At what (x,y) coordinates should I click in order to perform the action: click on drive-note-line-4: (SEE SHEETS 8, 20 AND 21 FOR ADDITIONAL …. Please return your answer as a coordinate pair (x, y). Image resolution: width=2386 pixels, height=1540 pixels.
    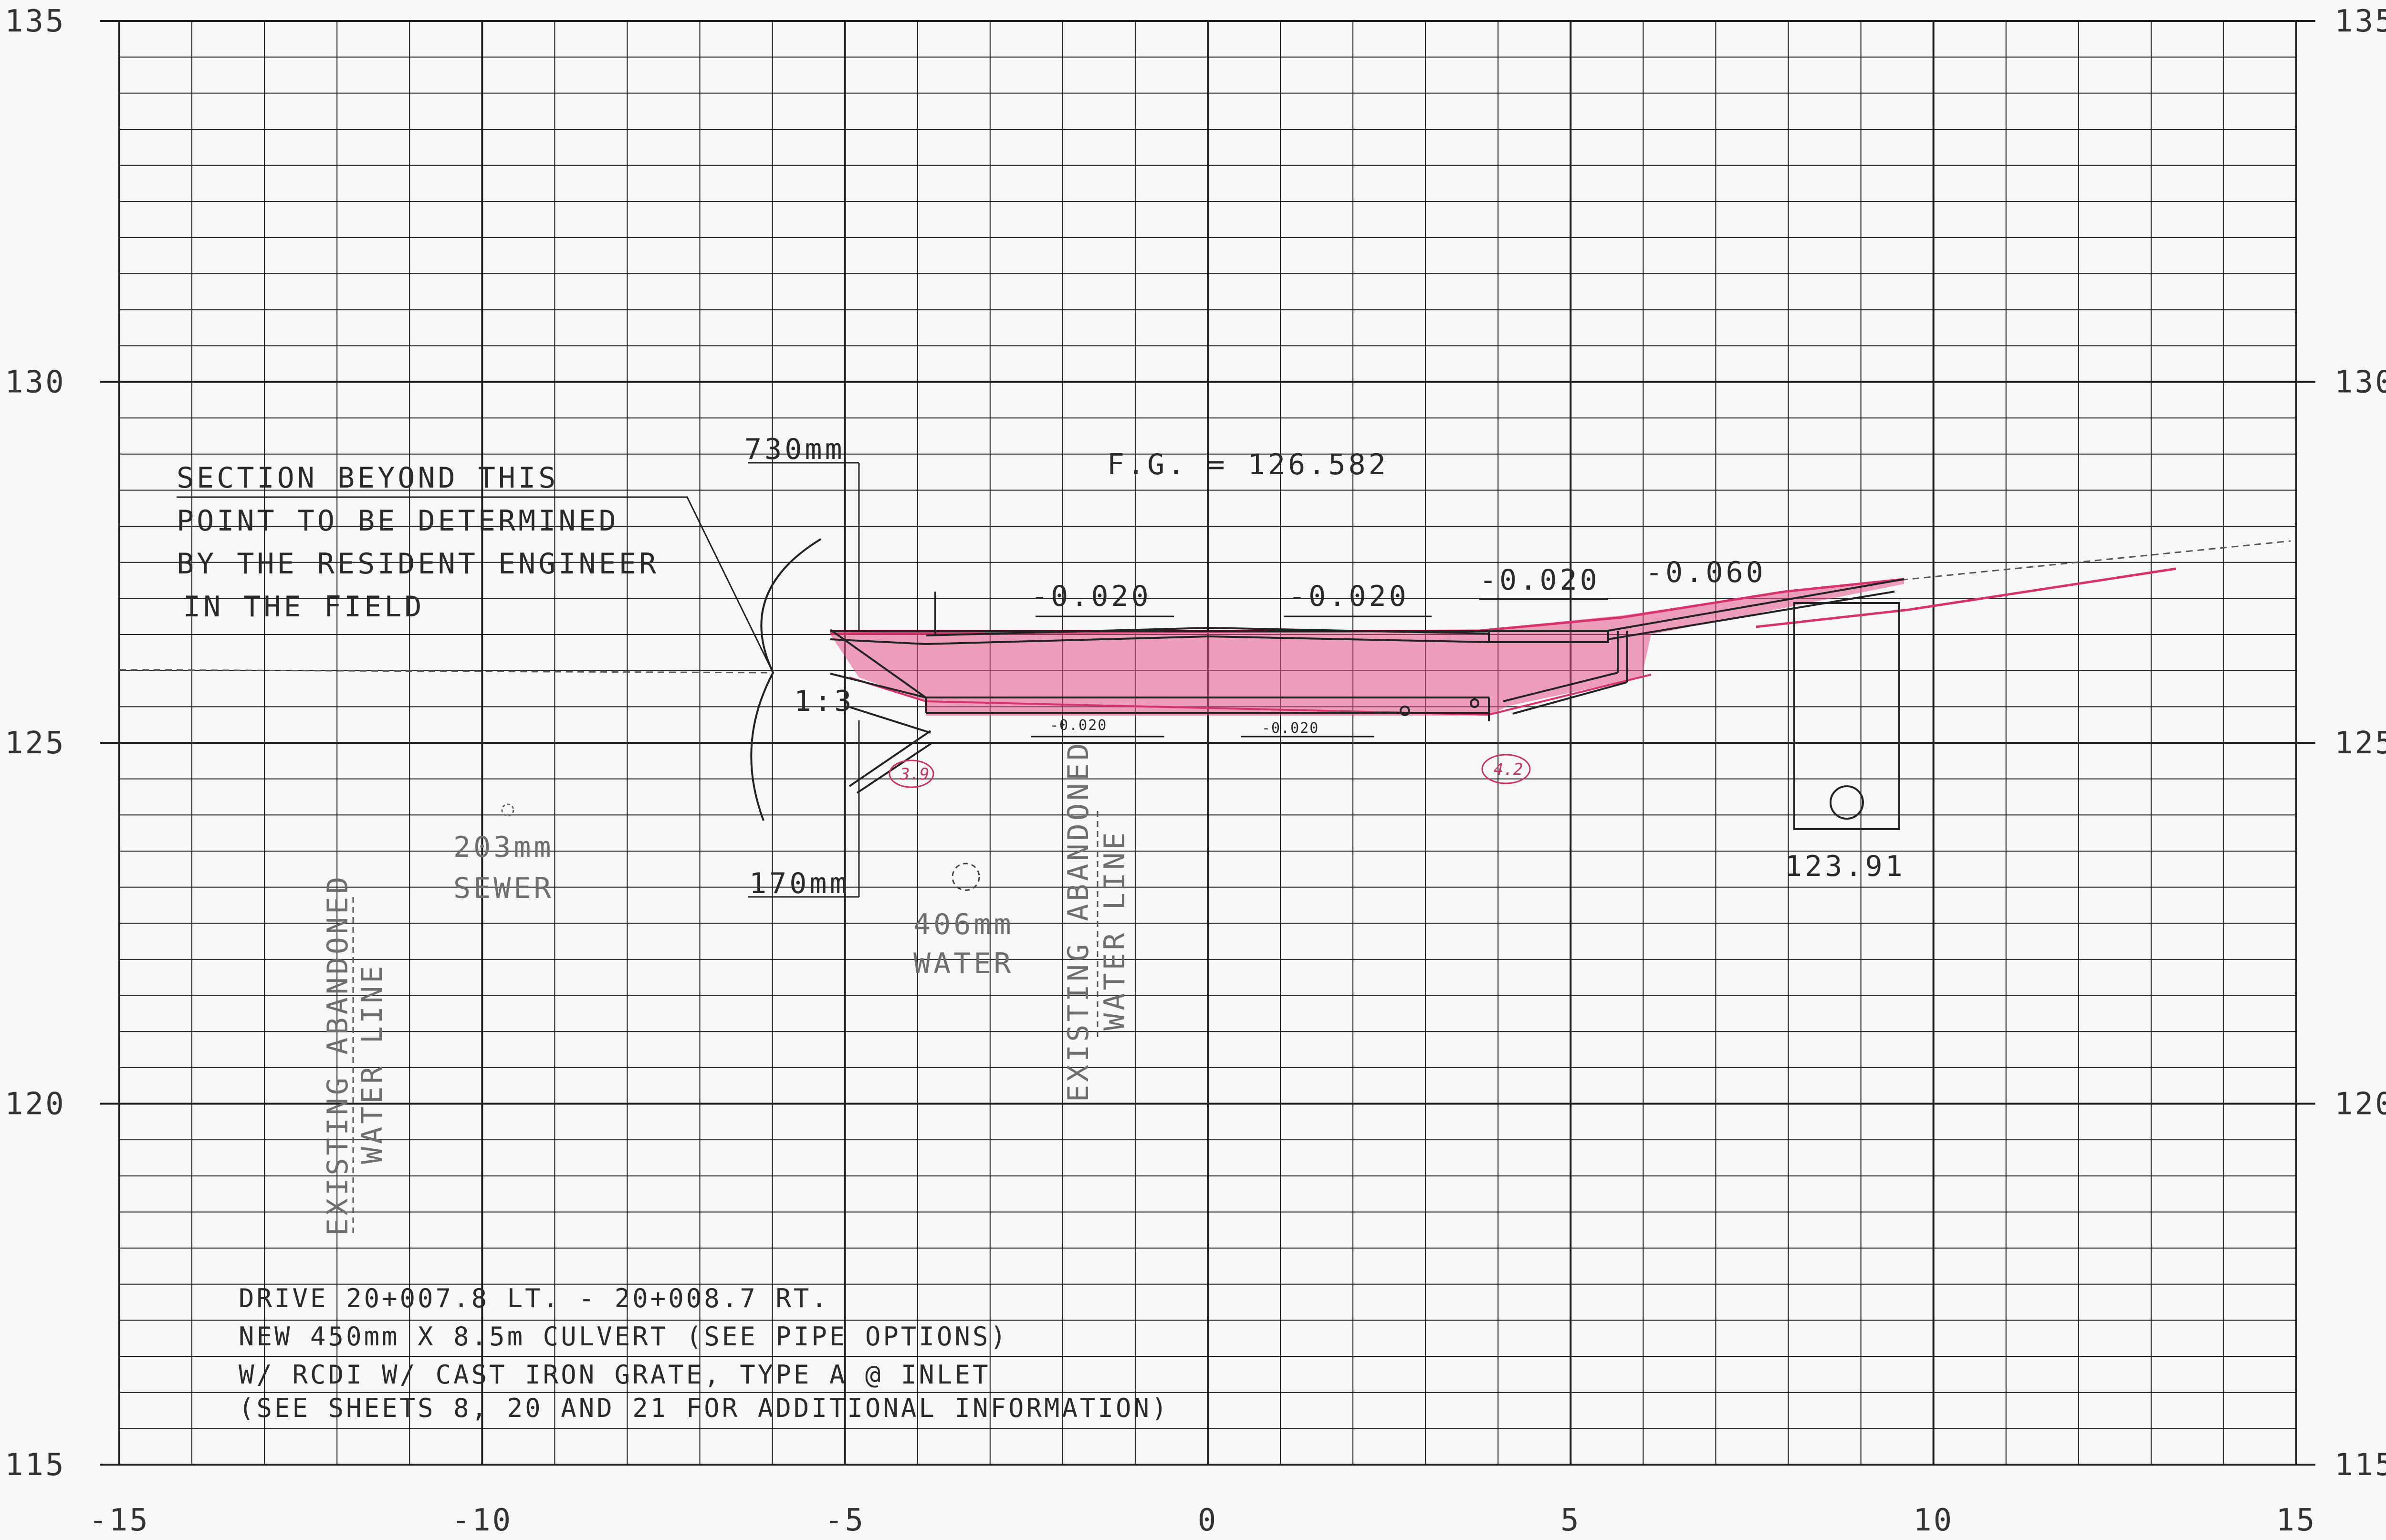
    Looking at the image, I should click on (705, 1408).